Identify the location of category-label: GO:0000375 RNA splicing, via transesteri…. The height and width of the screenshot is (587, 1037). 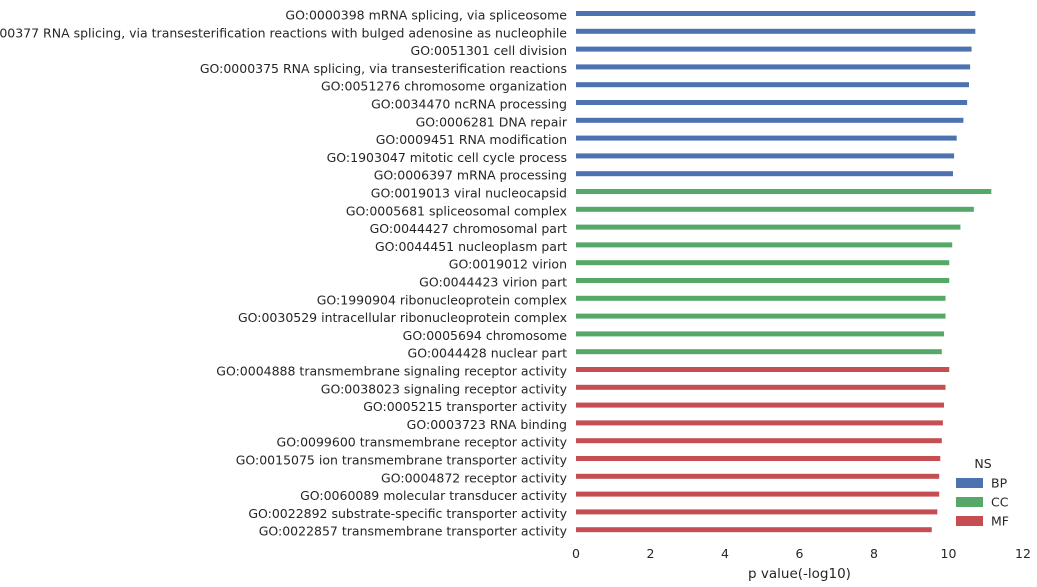
(383, 68).